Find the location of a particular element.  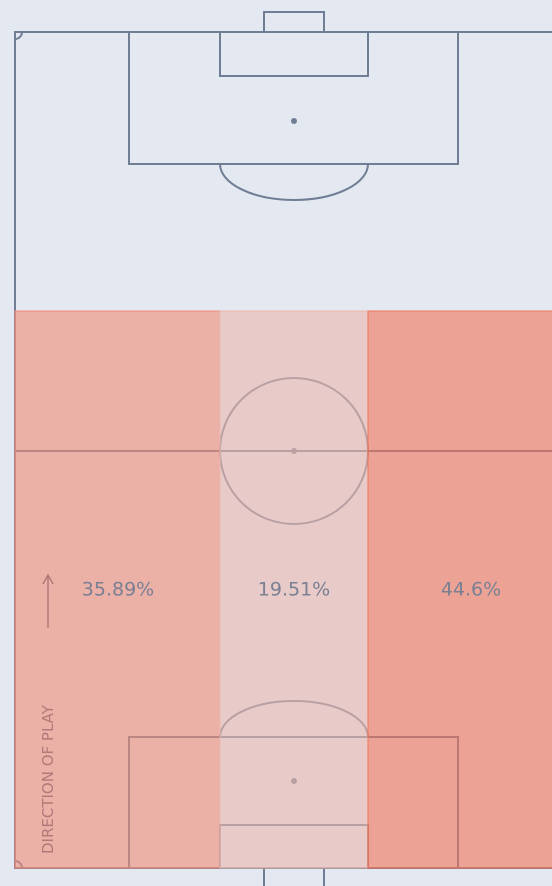

zone-label: 35.89% is located at coordinates (118, 590).